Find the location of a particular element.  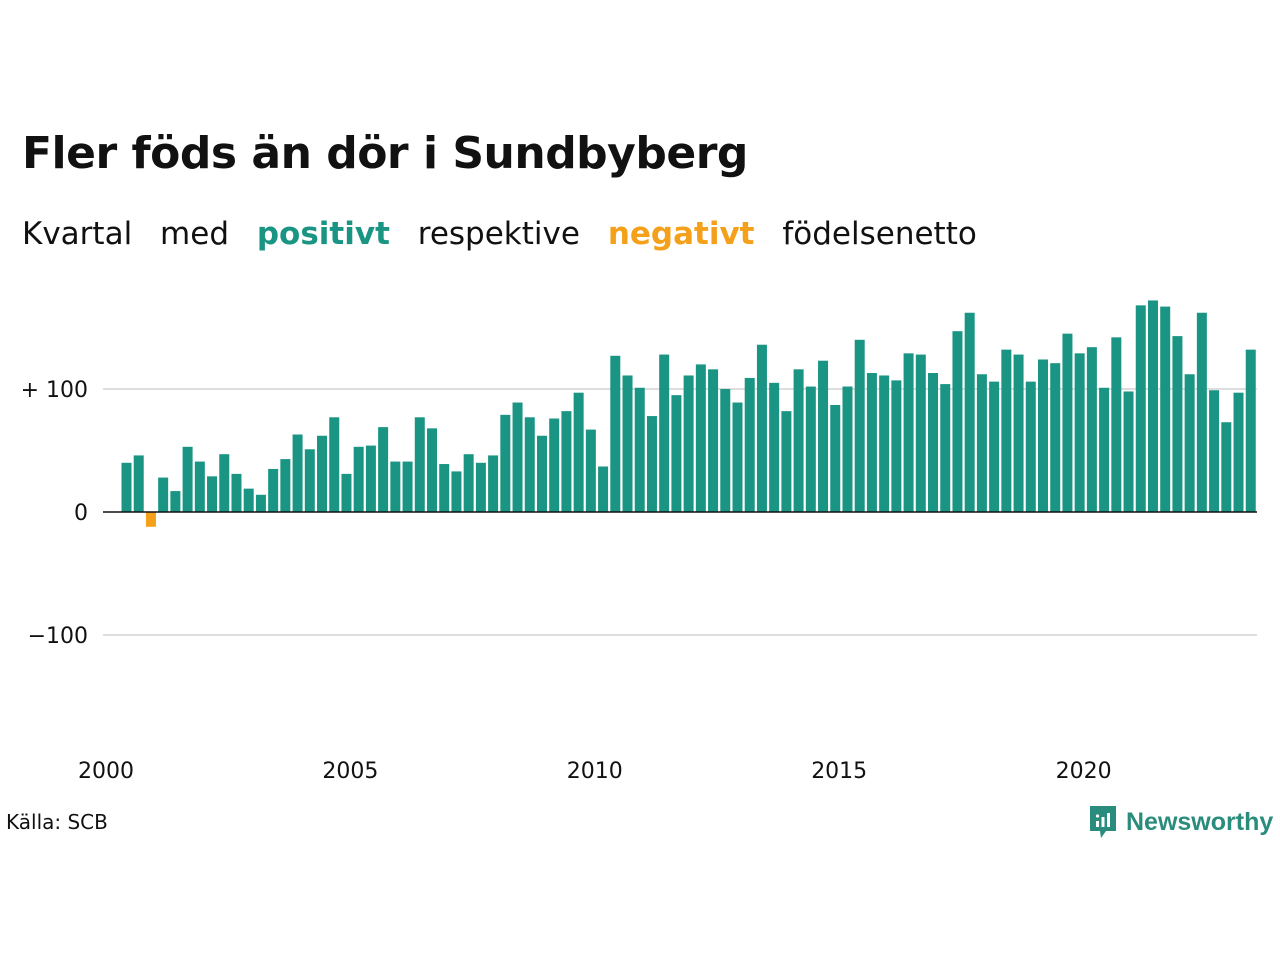

newsworthy-logo-icon is located at coordinates (1103, 822).